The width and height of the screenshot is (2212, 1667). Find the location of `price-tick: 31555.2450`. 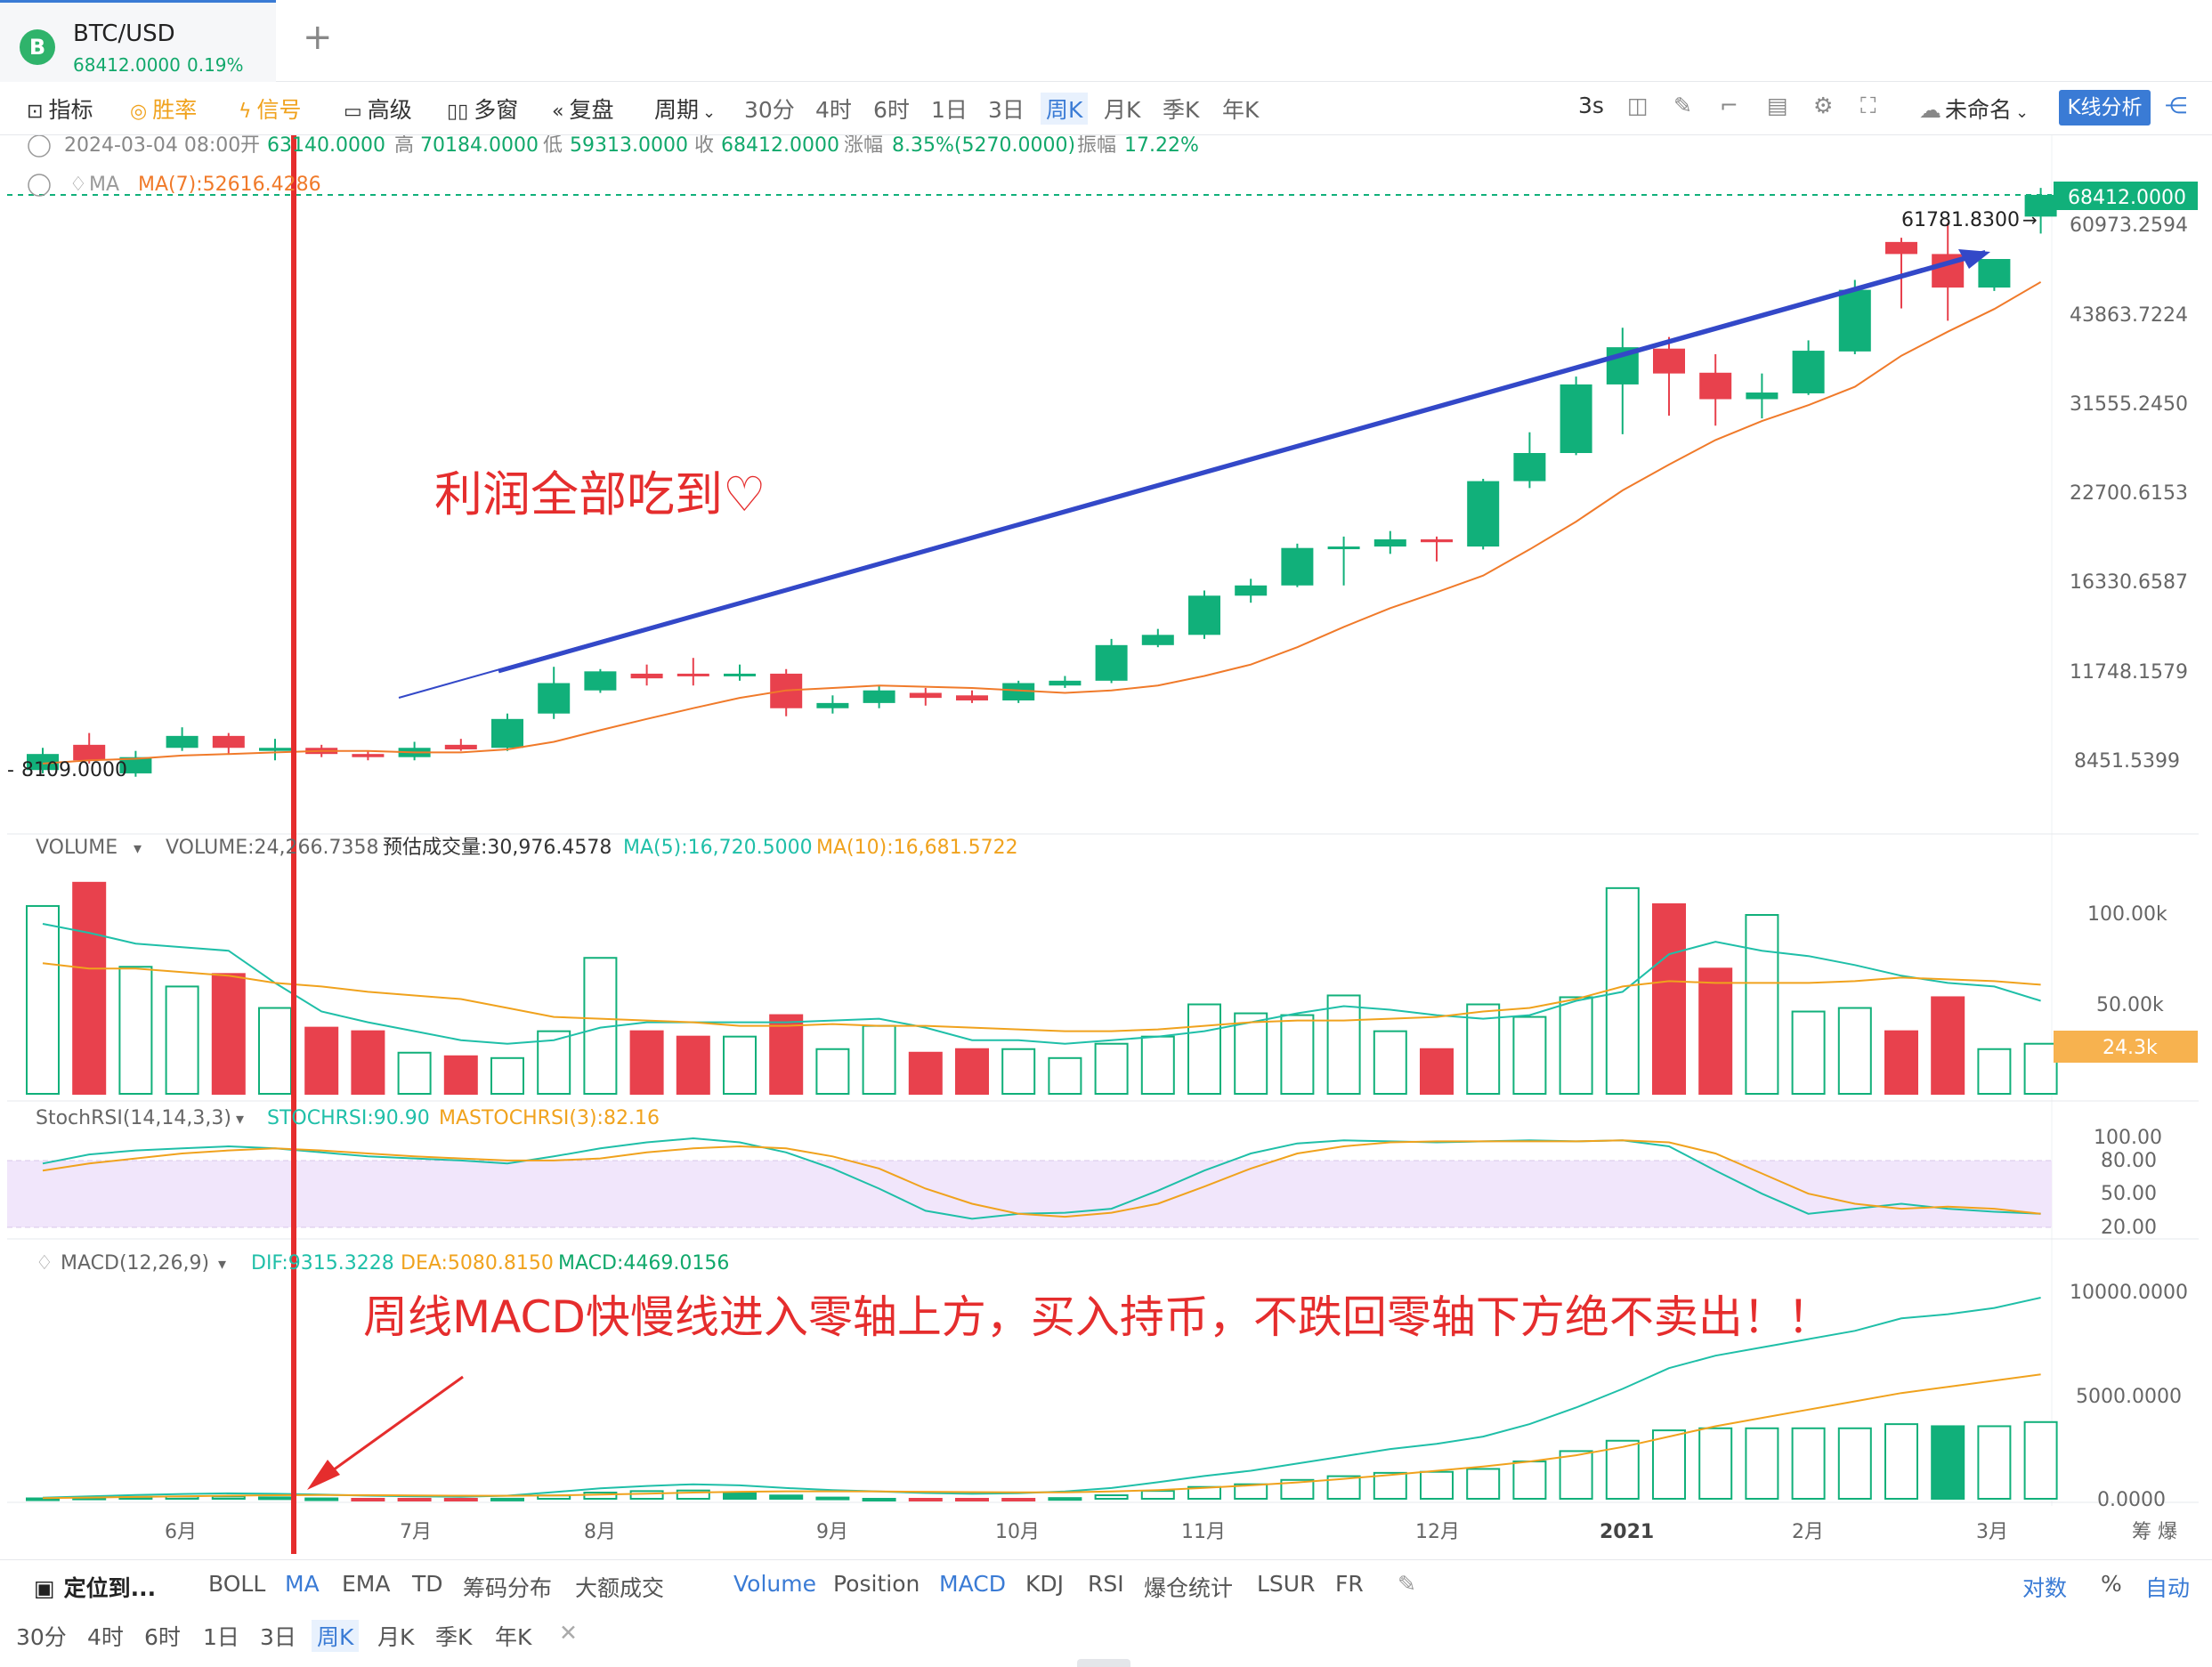

price-tick: 31555.2450 is located at coordinates (2129, 404).